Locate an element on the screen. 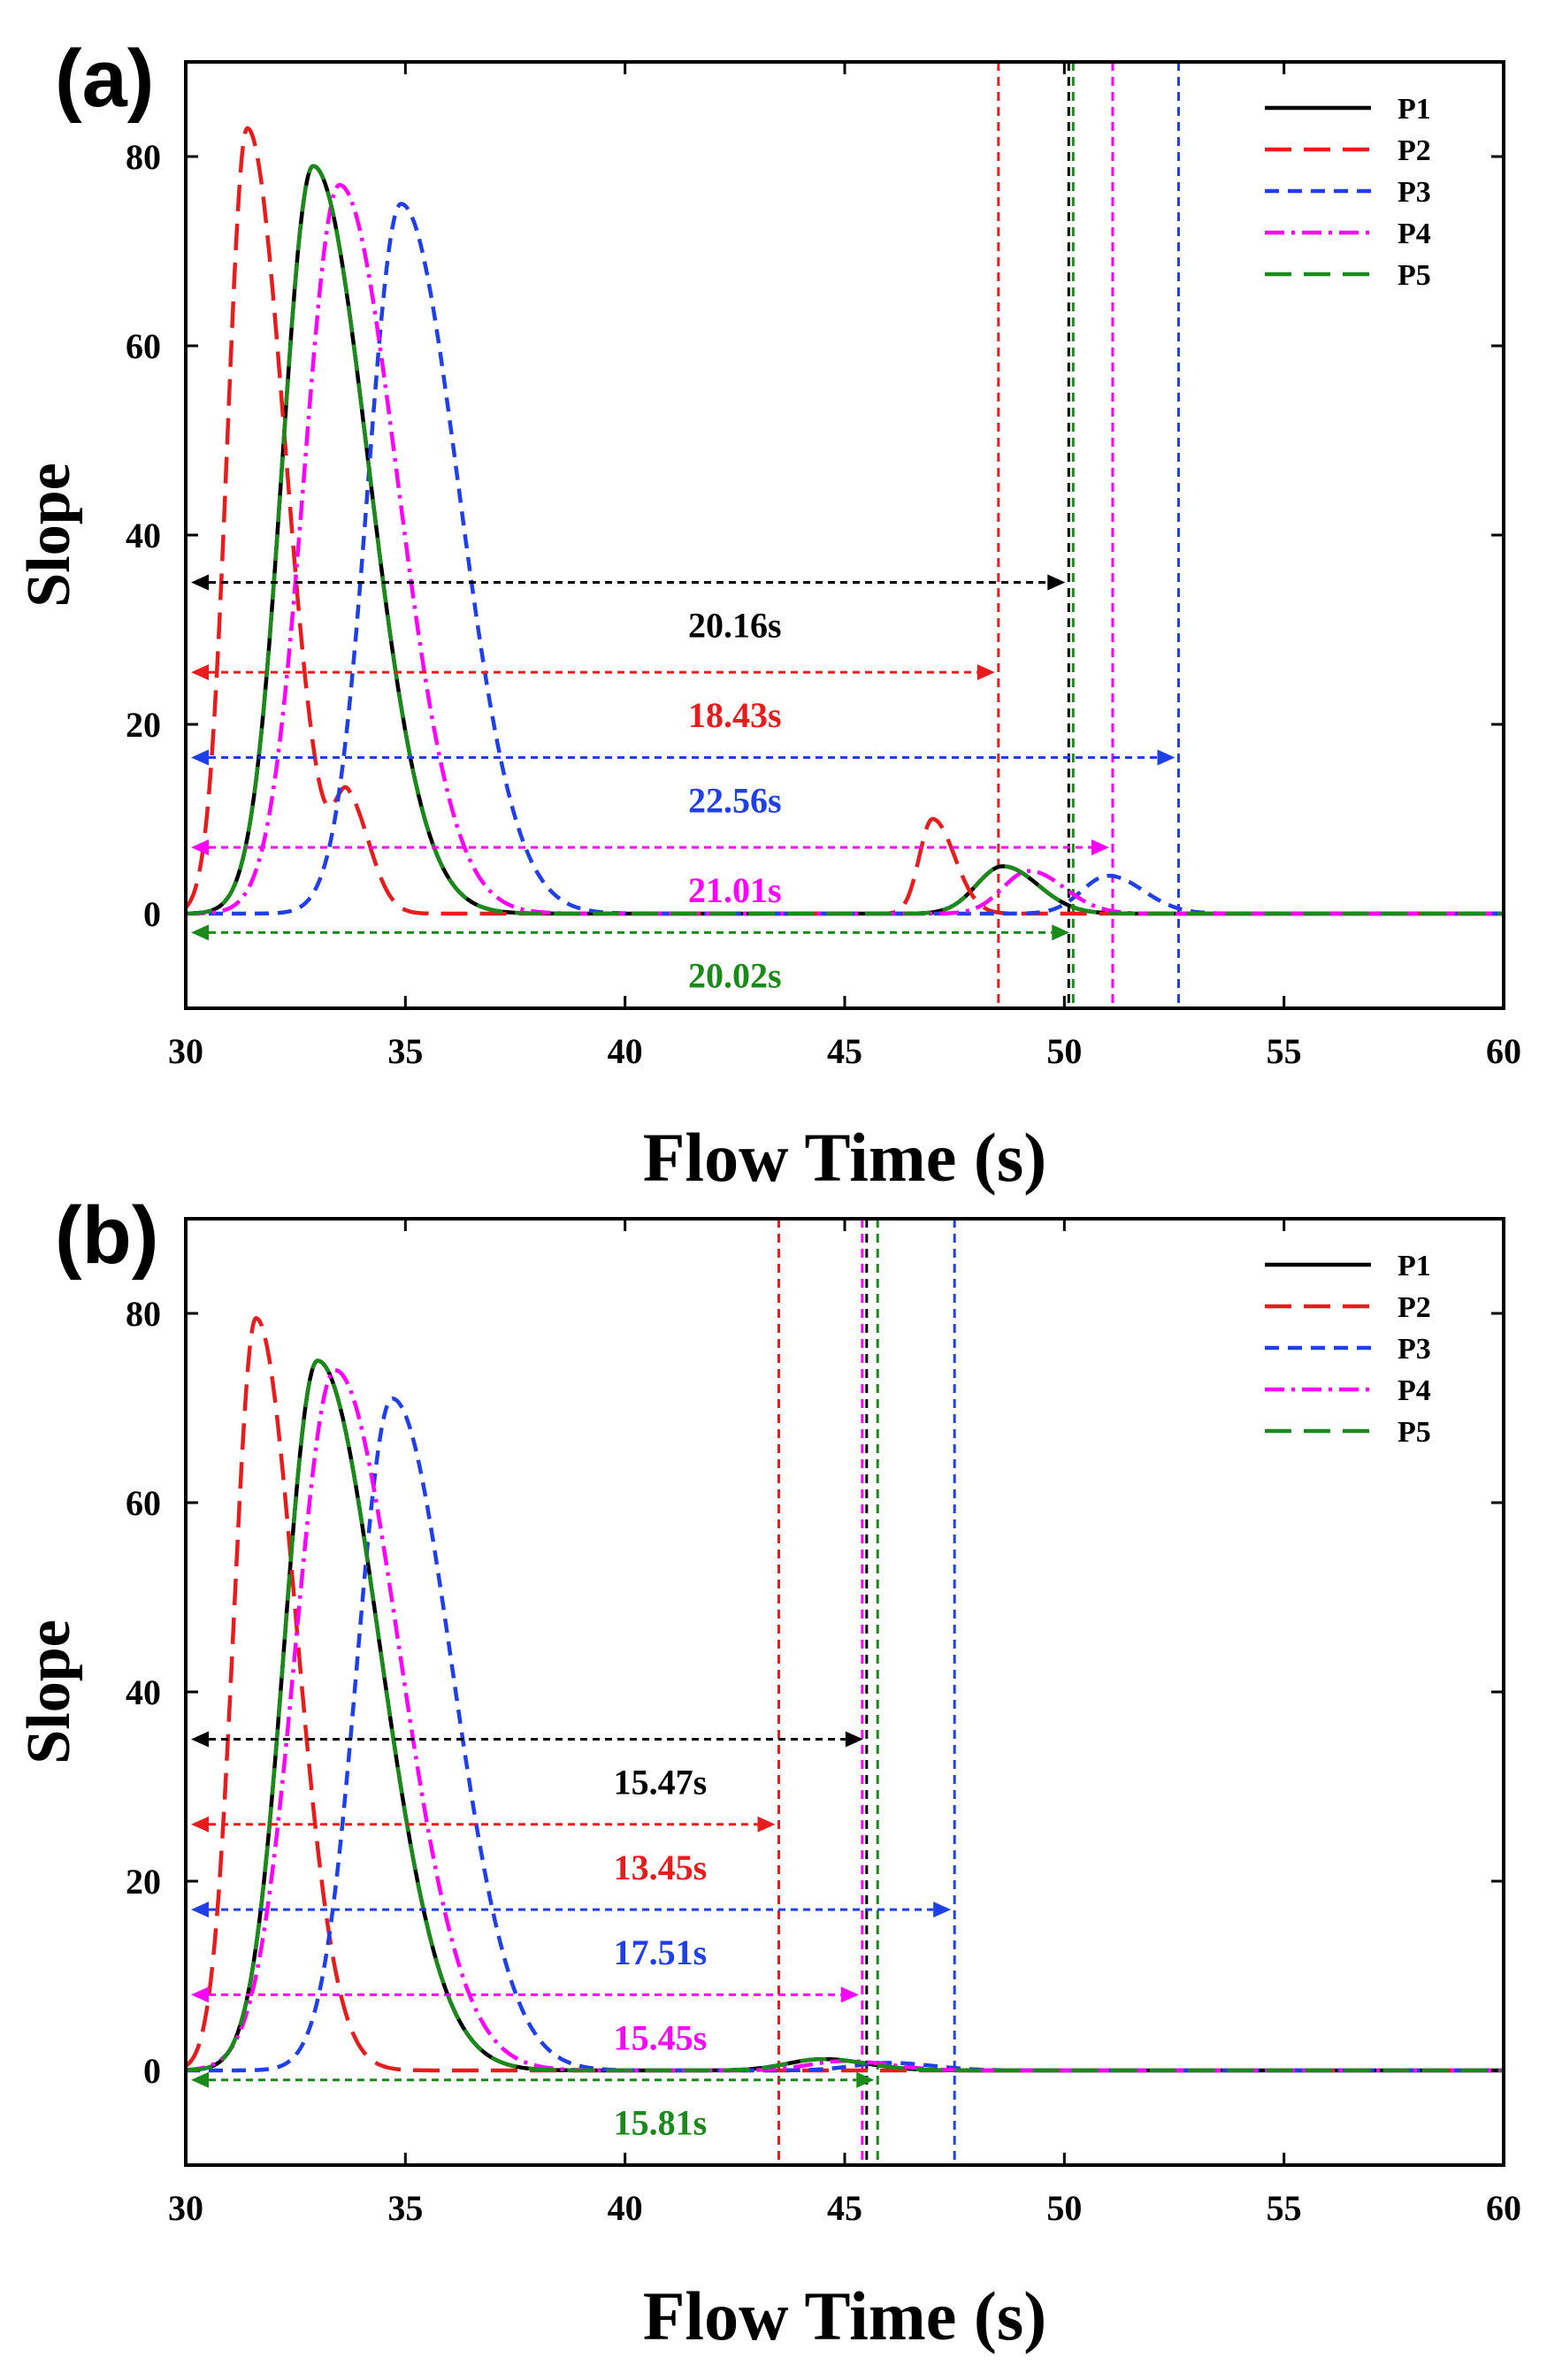  interval-label: 15.45s is located at coordinates (661, 2037).